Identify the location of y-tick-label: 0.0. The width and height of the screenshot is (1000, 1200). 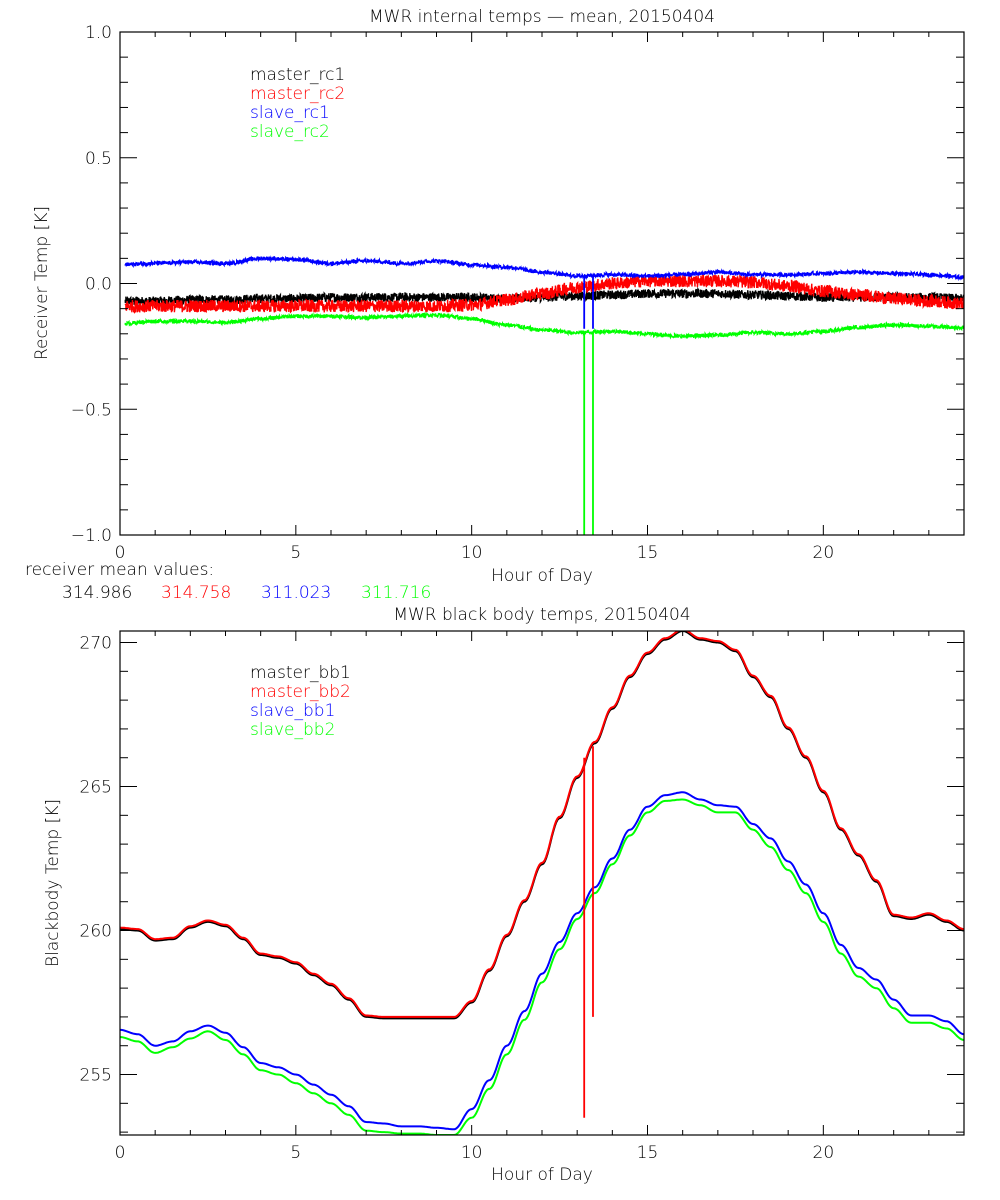
(98, 285).